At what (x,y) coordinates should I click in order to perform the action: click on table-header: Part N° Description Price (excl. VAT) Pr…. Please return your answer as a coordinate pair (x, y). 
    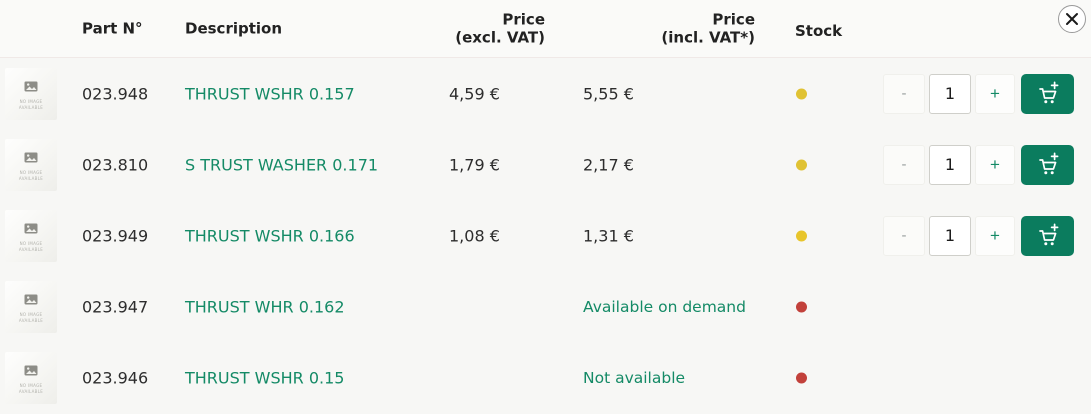
    Looking at the image, I should click on (545, 29).